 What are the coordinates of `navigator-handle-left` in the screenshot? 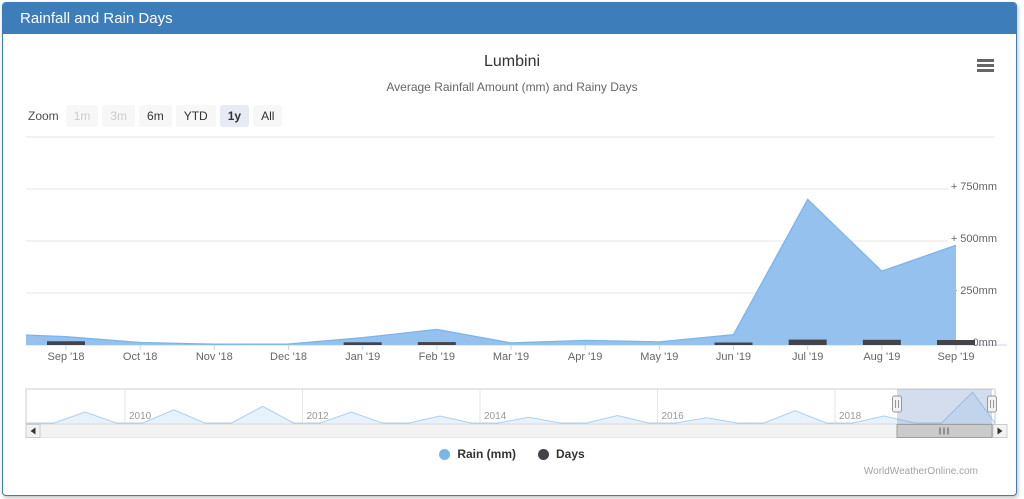 It's located at (897, 404).